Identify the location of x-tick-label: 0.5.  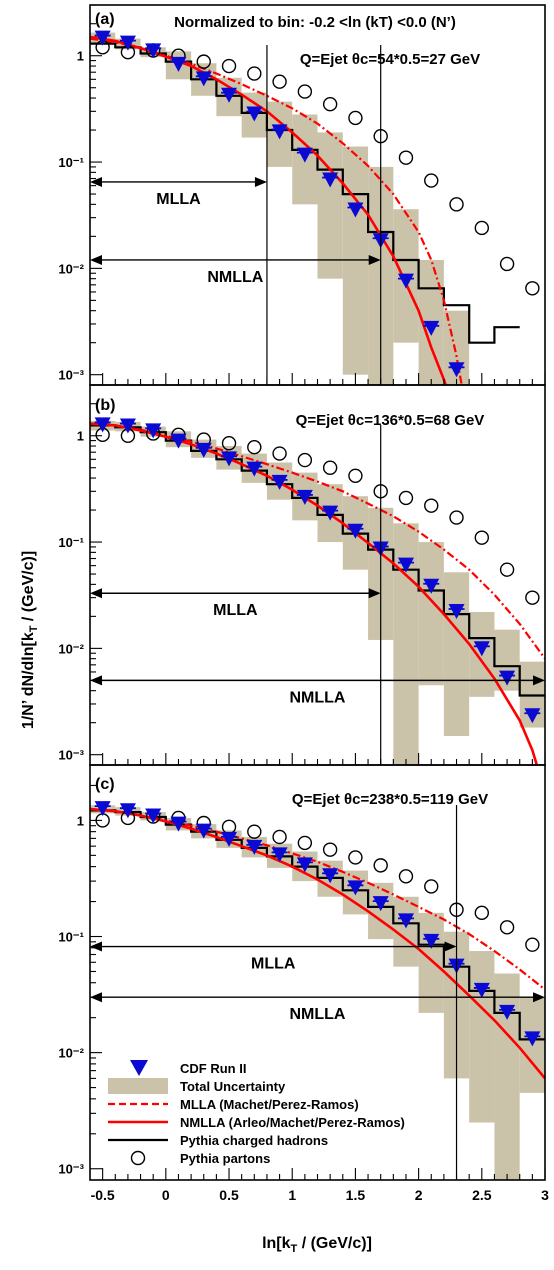
(229, 1195).